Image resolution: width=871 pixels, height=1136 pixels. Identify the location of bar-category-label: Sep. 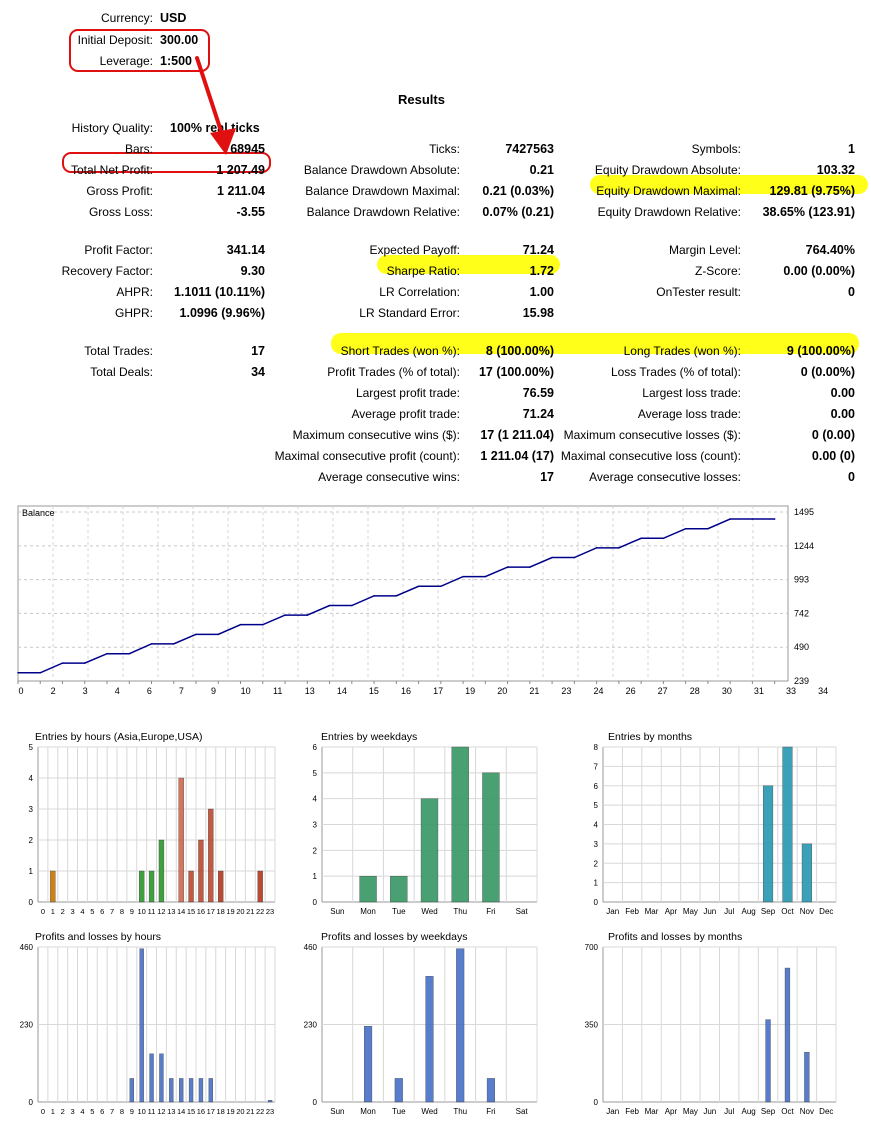
(768, 1111).